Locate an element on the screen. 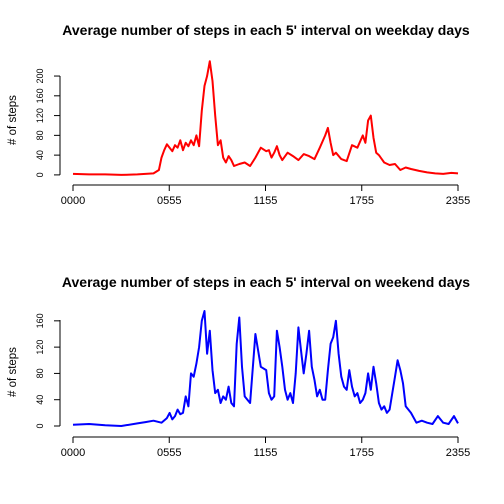 The image size is (504, 504). y-tick-label: 200 is located at coordinates (40, 76).